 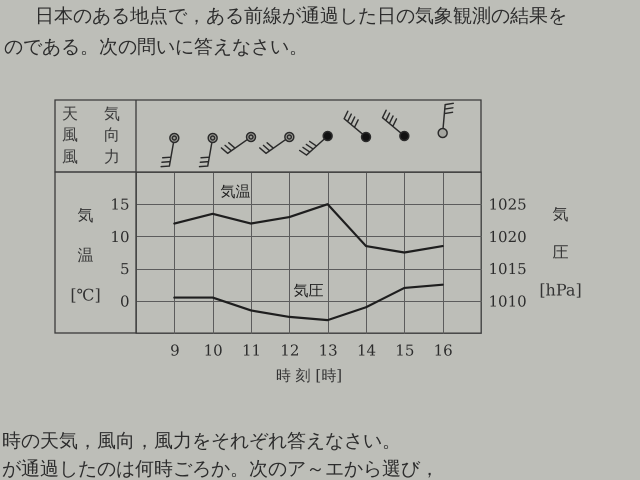 What do you see at coordinates (220, 469) in the screenshot?
I see `text: が通過したのは何時ごろか。次のア～エから選び，` at bounding box center [220, 469].